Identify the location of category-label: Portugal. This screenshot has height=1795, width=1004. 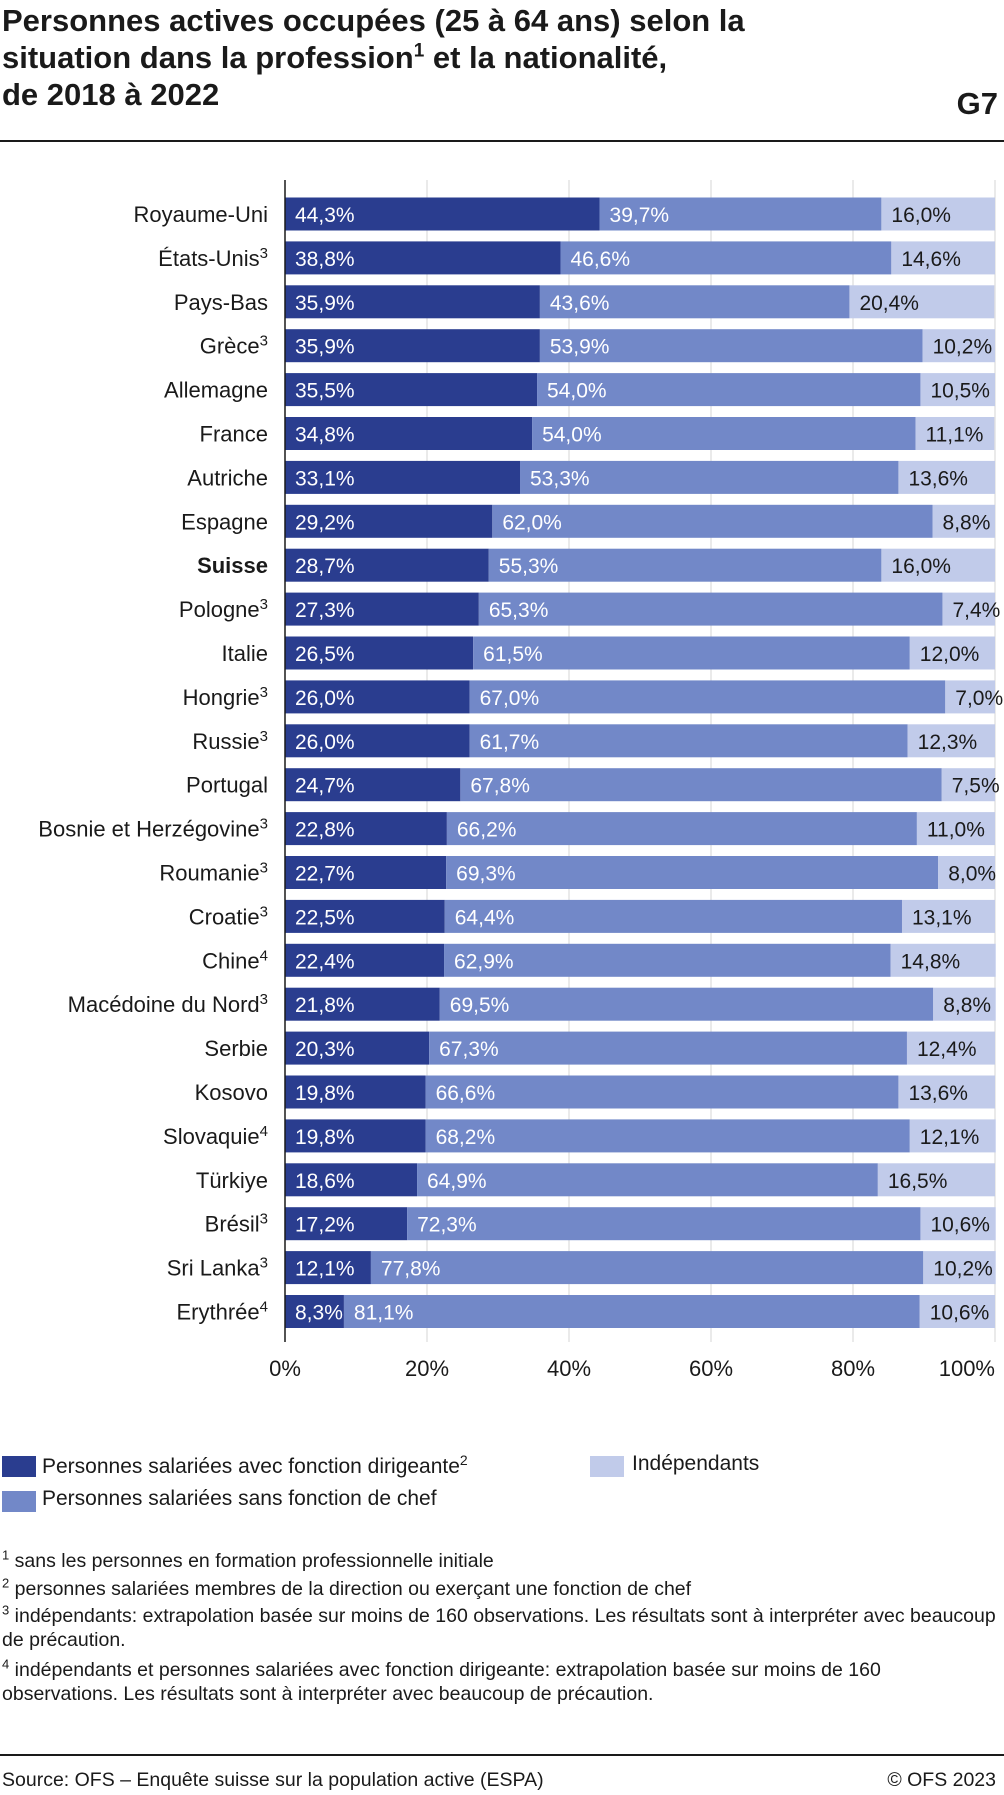
(227, 785).